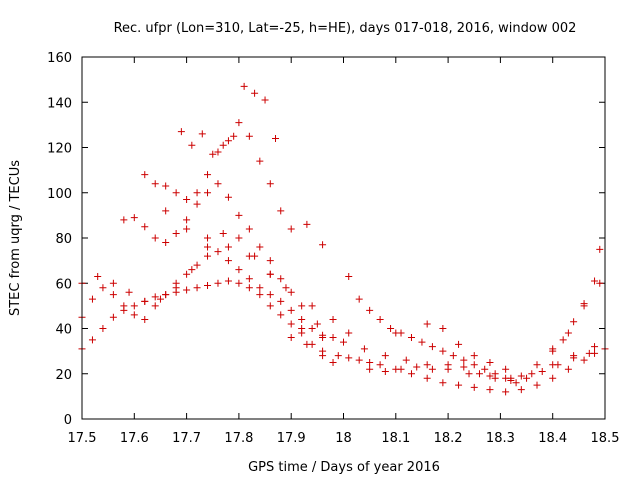  What do you see at coordinates (395, 438) in the screenshot?
I see `x-tick-label: 18.1` at bounding box center [395, 438].